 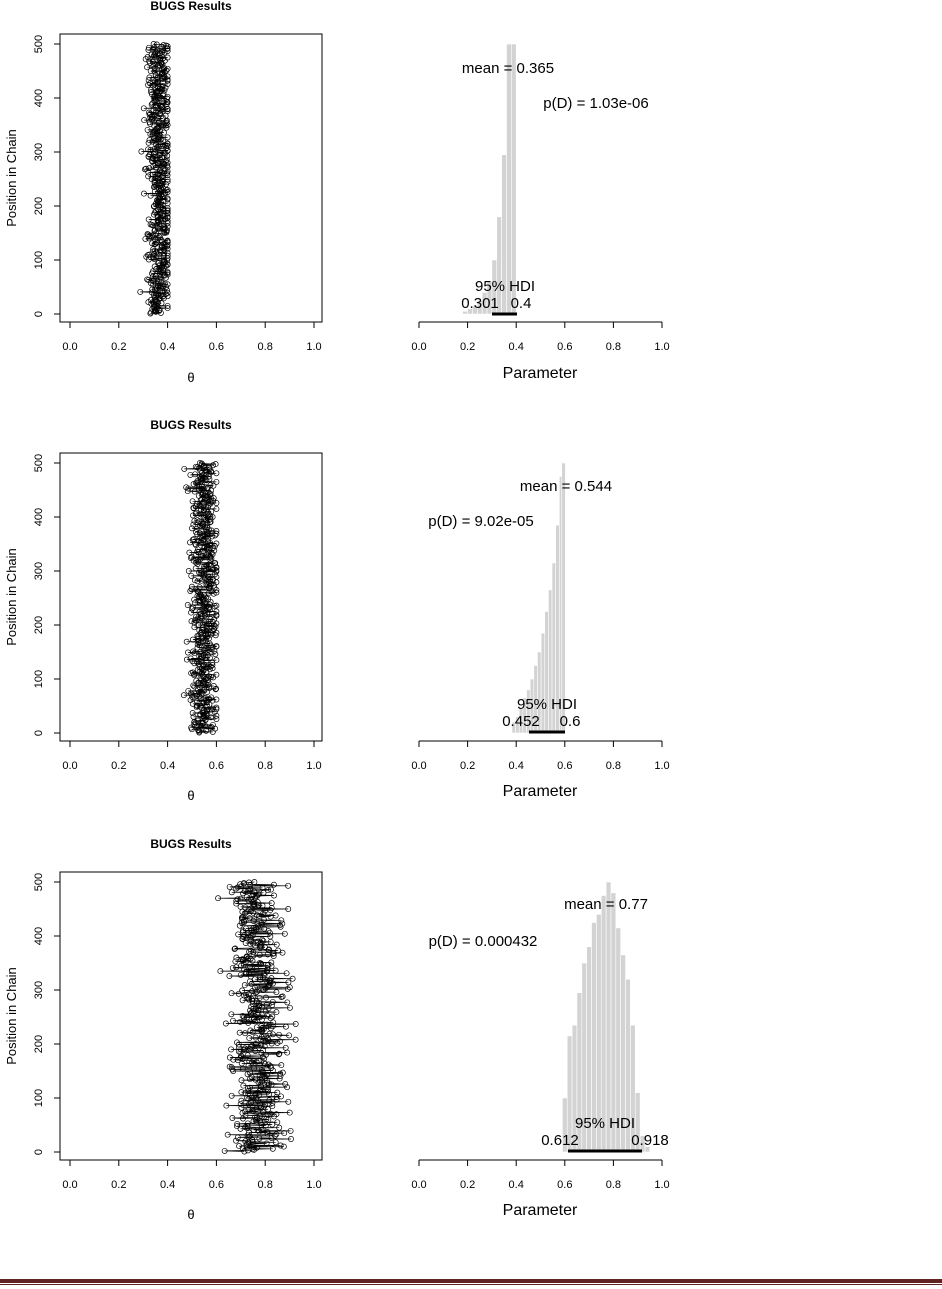 I want to click on y-tick-label: 400, so click(x=39, y=98).